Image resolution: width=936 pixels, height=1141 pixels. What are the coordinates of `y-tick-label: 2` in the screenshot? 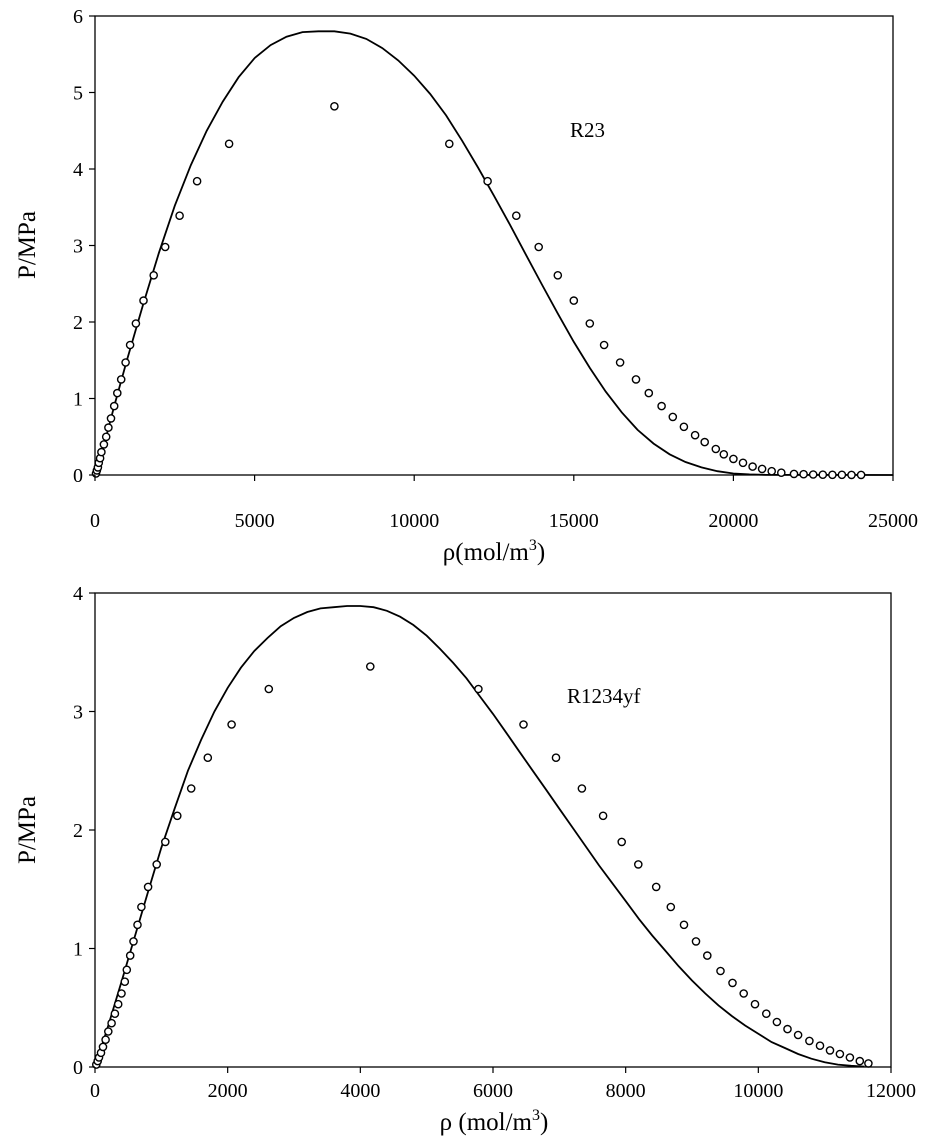 It's located at (78, 323).